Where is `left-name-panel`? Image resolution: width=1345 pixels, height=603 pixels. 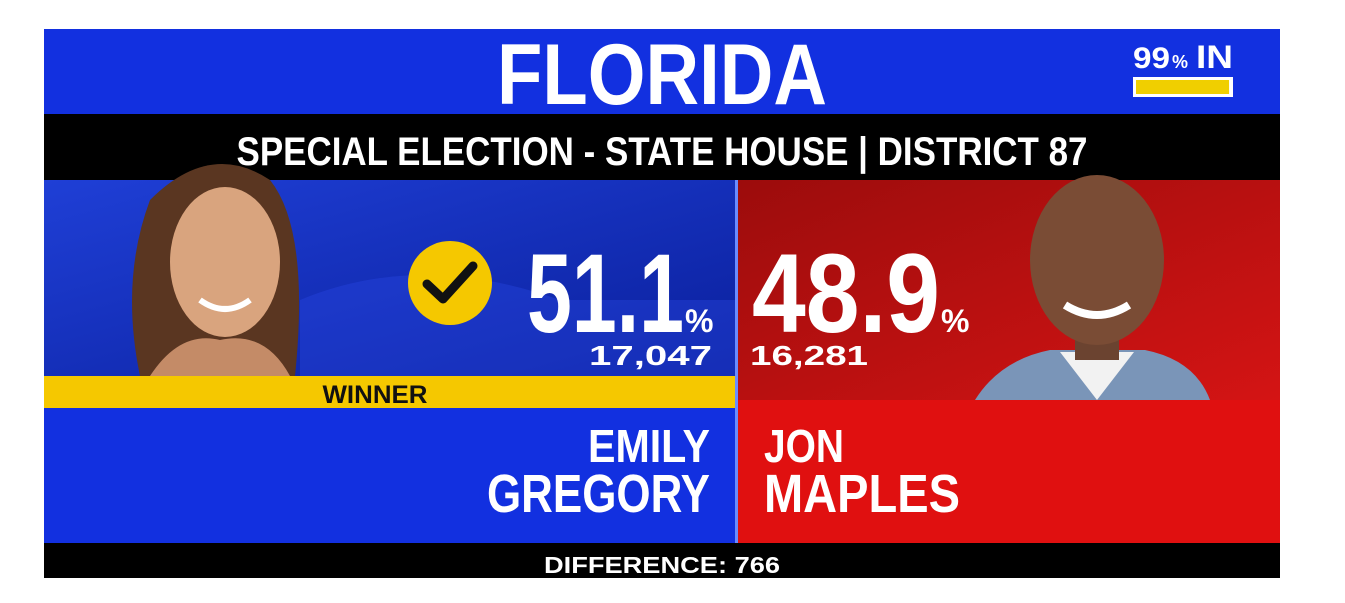
left-name-panel is located at coordinates (389, 475).